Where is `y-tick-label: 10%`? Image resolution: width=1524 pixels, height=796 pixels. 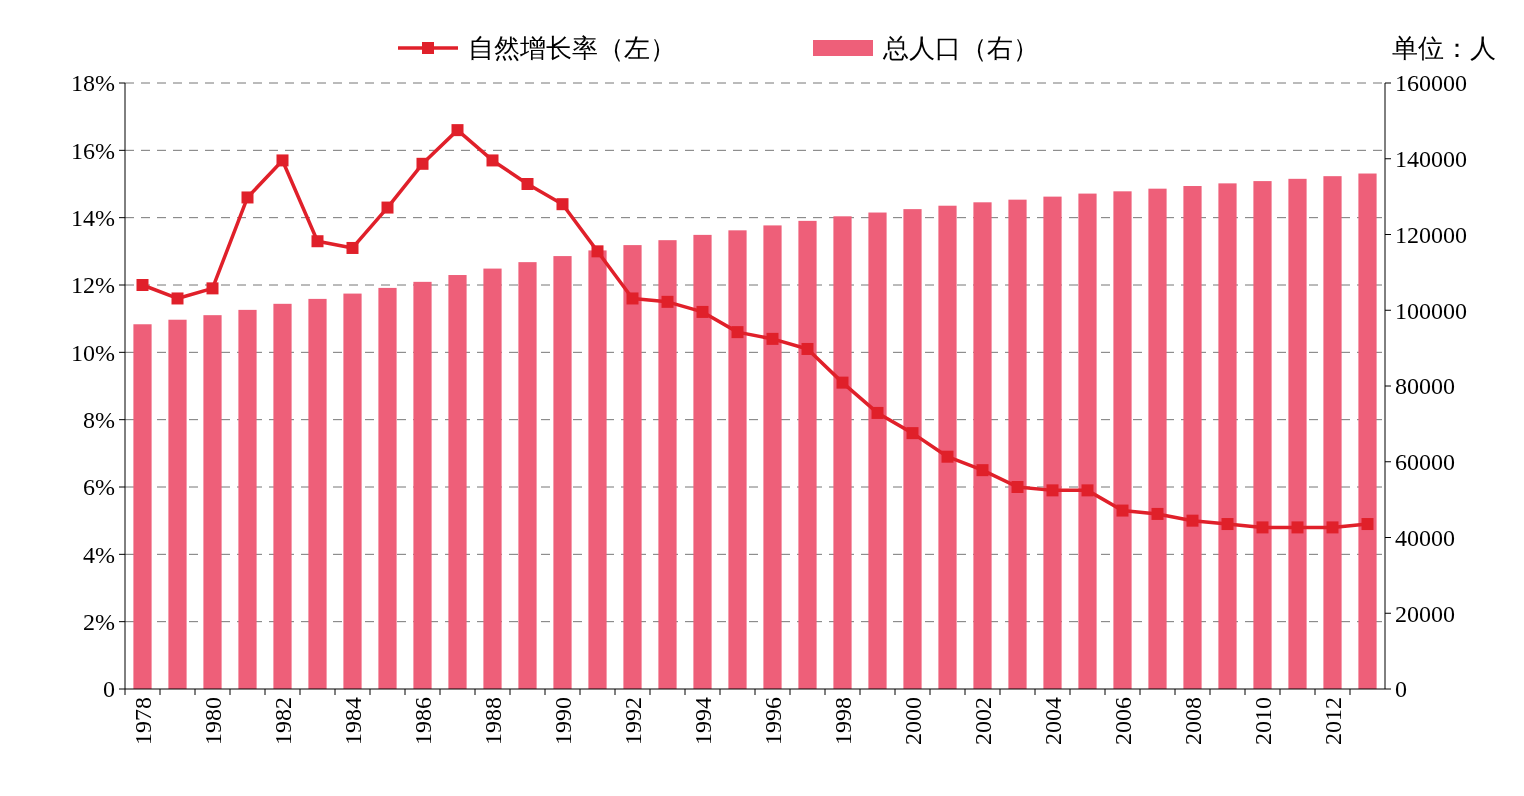 y-tick-label: 10% is located at coordinates (93, 352).